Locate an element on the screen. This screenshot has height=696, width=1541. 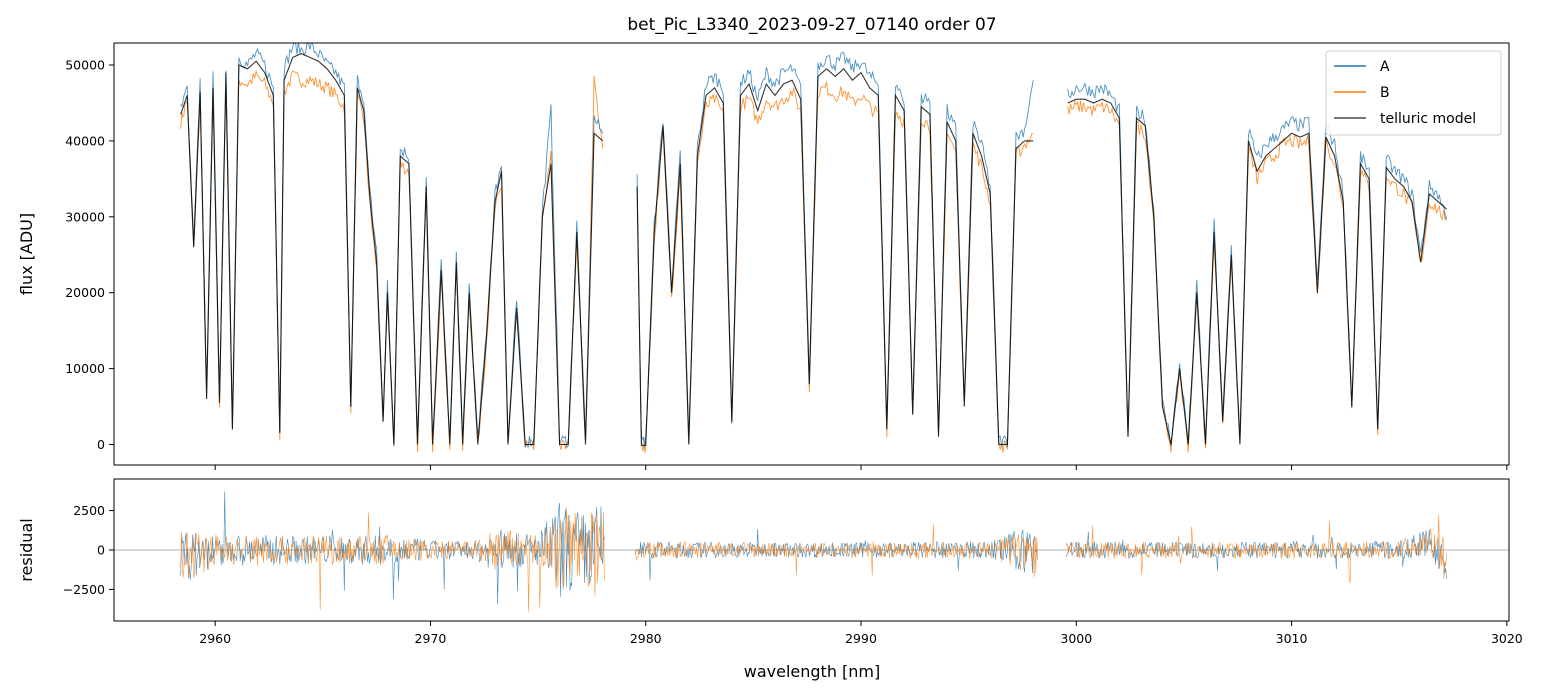
residual-series-B is located at coordinates (813, 559).